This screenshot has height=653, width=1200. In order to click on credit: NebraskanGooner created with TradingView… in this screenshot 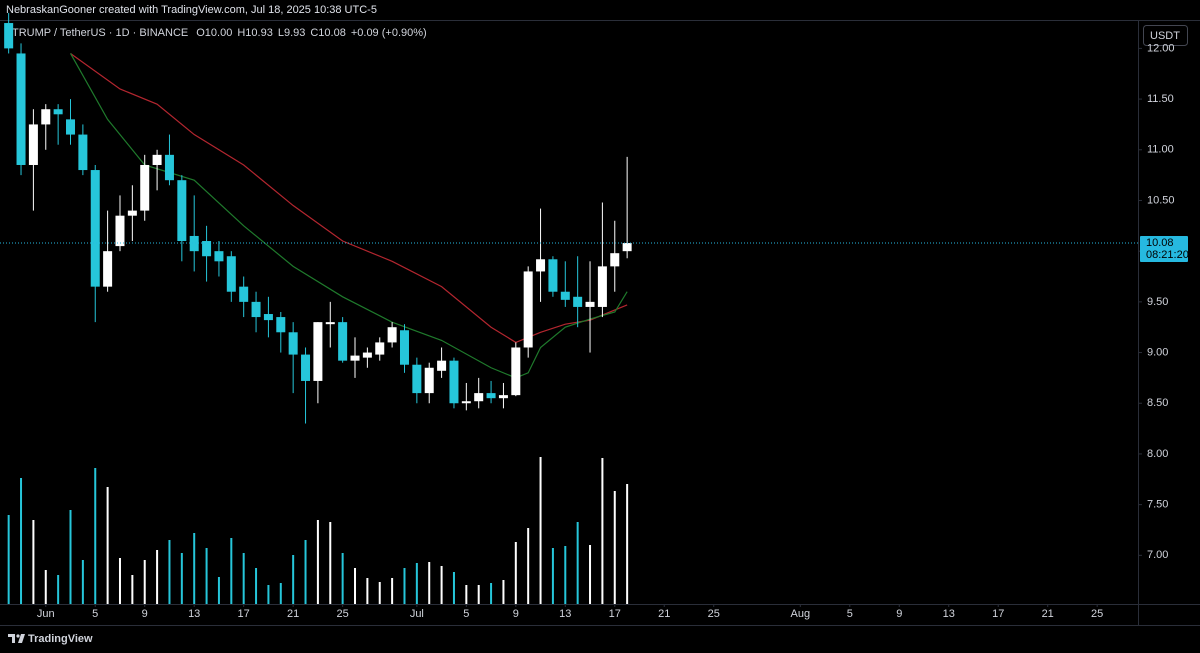, I will do `click(191, 10)`.